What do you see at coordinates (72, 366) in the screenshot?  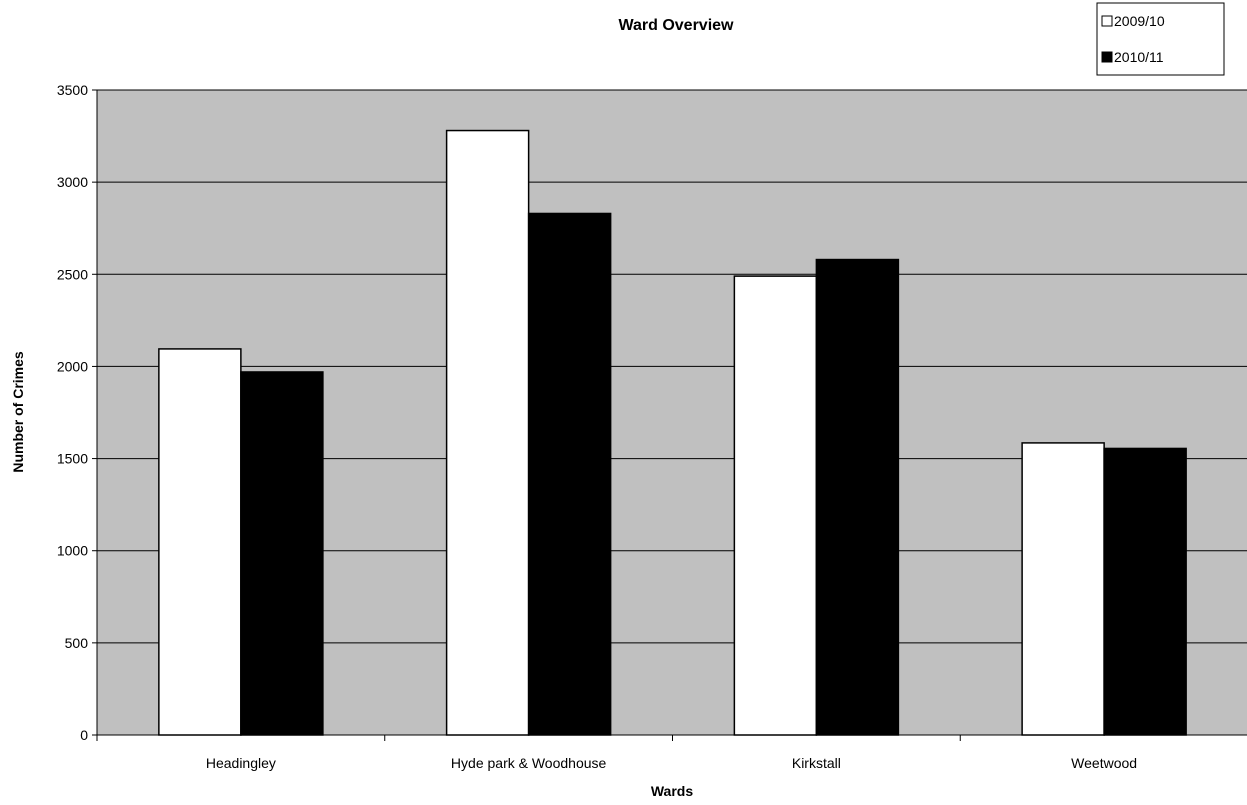 I see `y-tick-label: 2000` at bounding box center [72, 366].